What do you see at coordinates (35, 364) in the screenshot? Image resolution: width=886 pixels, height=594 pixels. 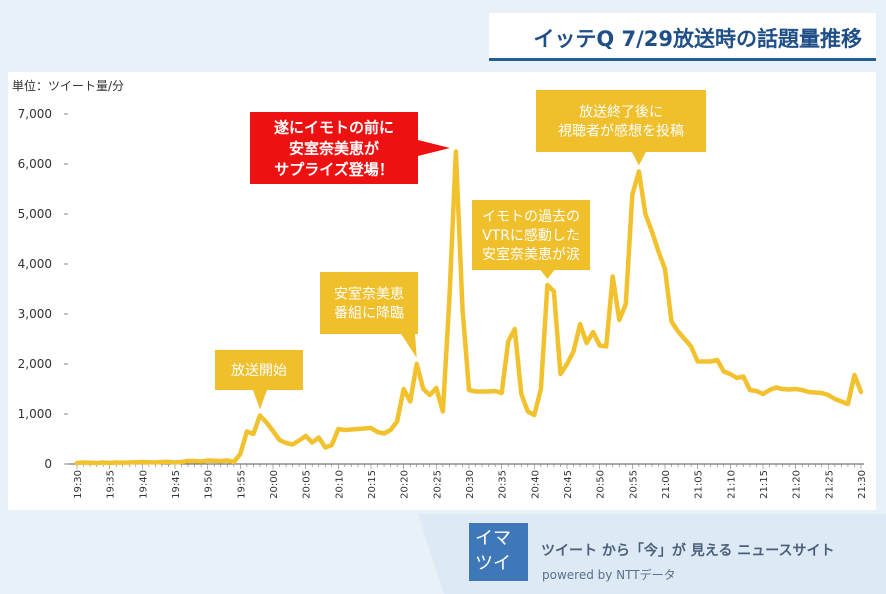 I see `y-tick-label: 2,000` at bounding box center [35, 364].